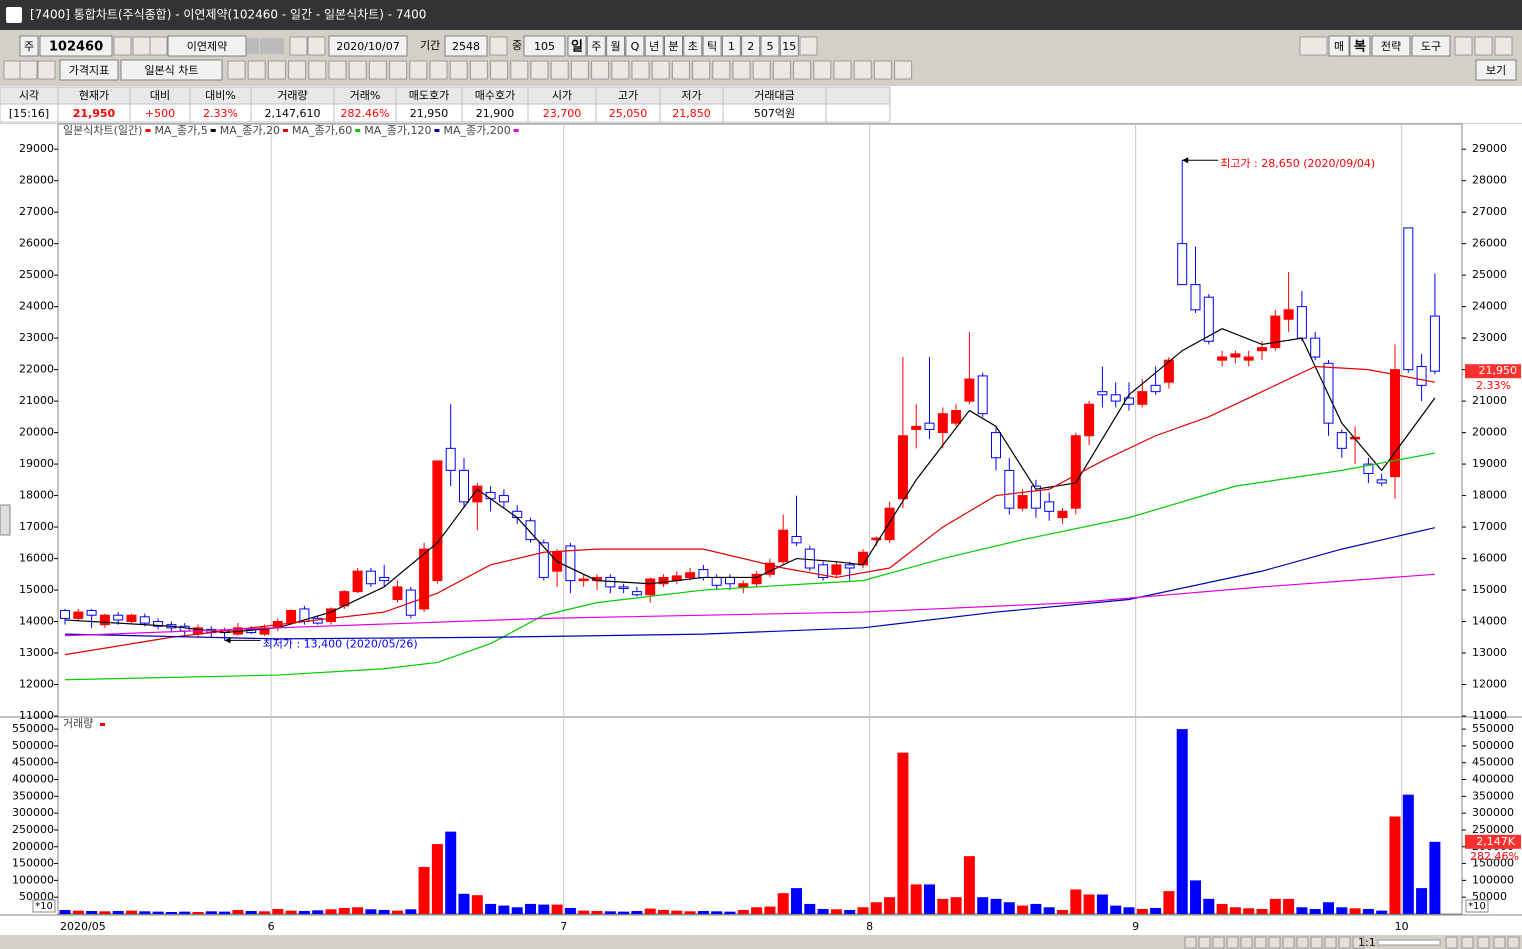  What do you see at coordinates (207, 46) in the screenshot?
I see `name-input` at bounding box center [207, 46].